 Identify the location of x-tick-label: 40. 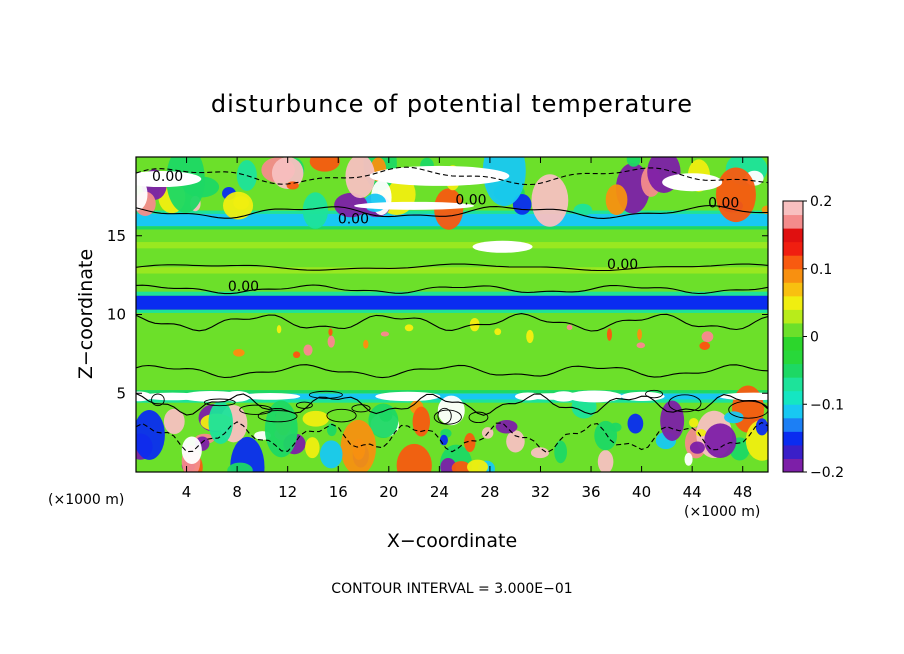
(641, 492).